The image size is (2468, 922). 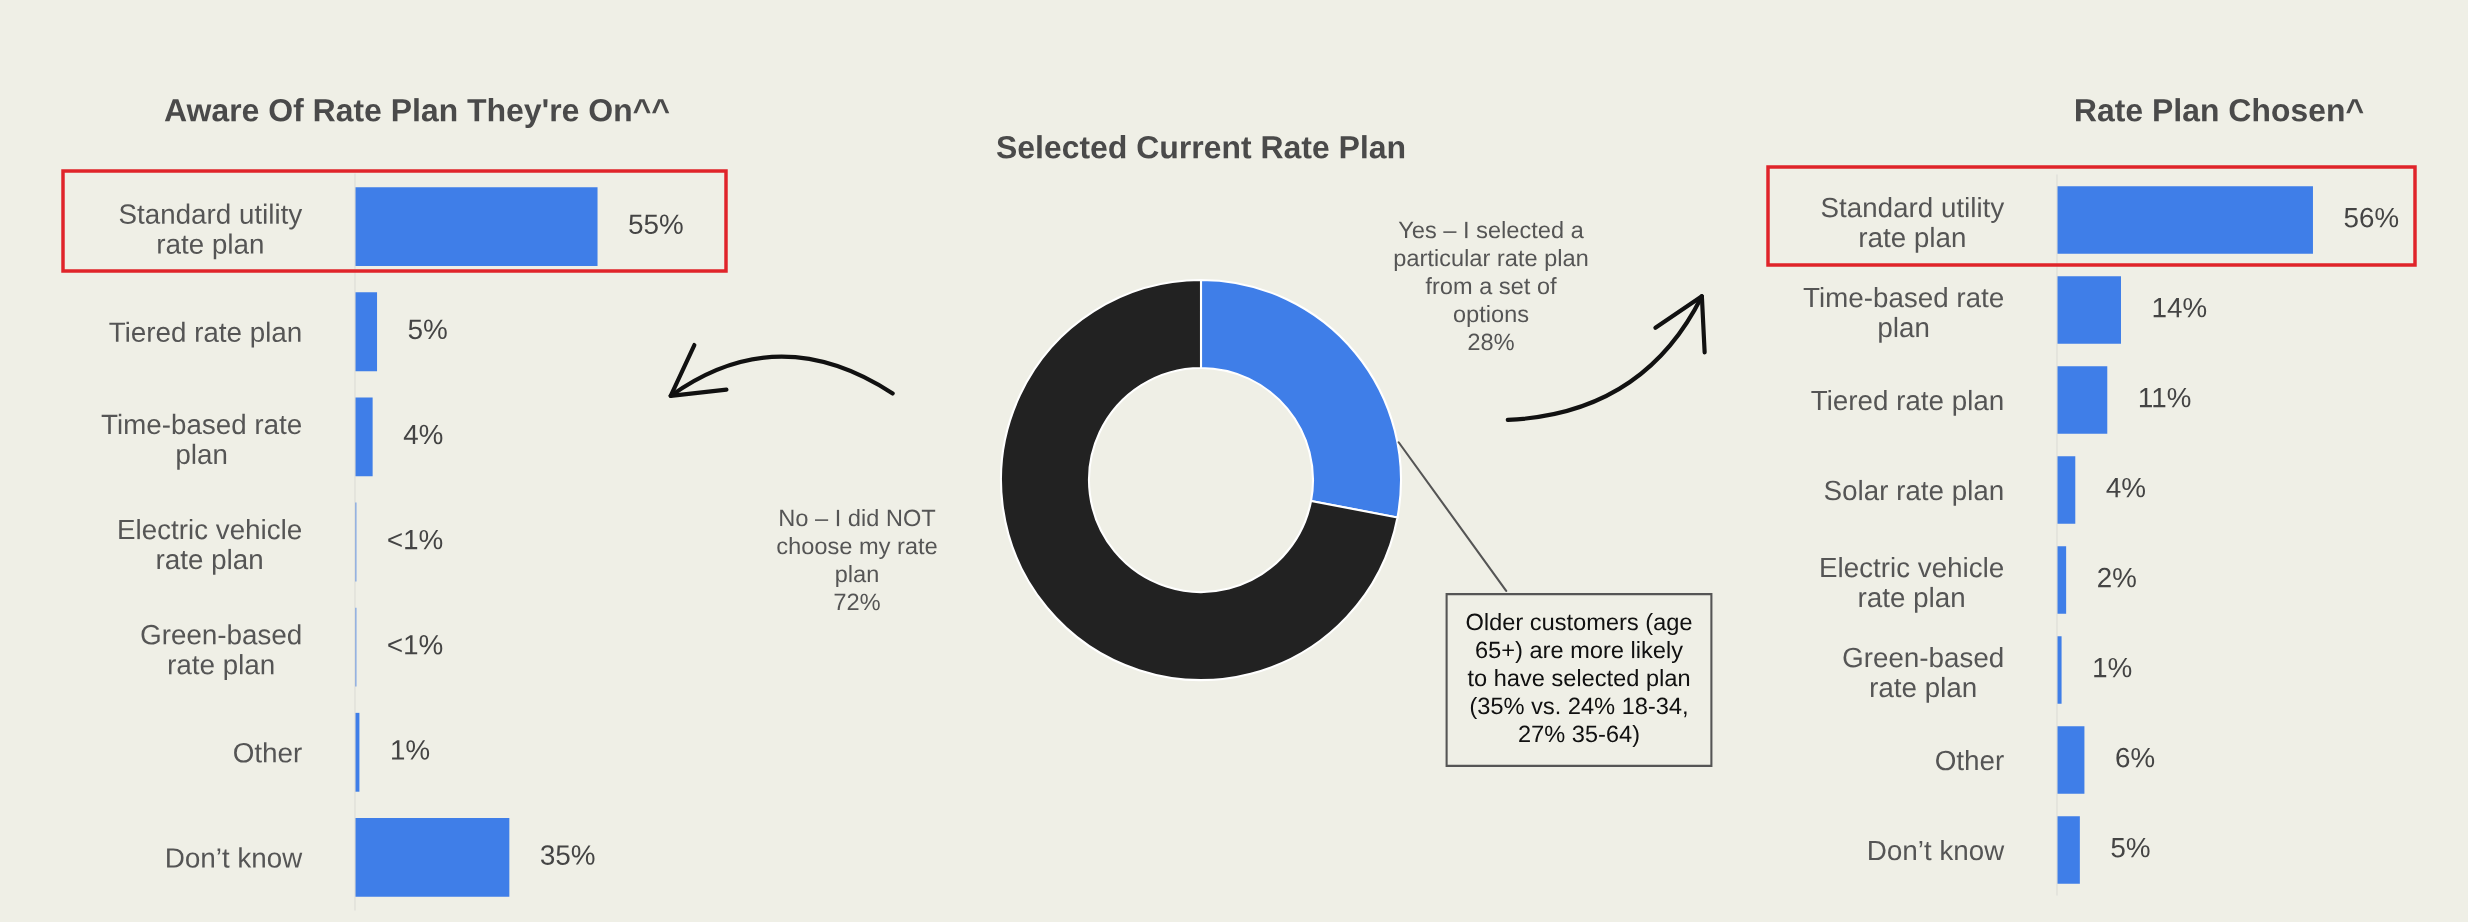 What do you see at coordinates (1200, 147) in the screenshot?
I see `chart-title: Selected Current Rate Plan` at bounding box center [1200, 147].